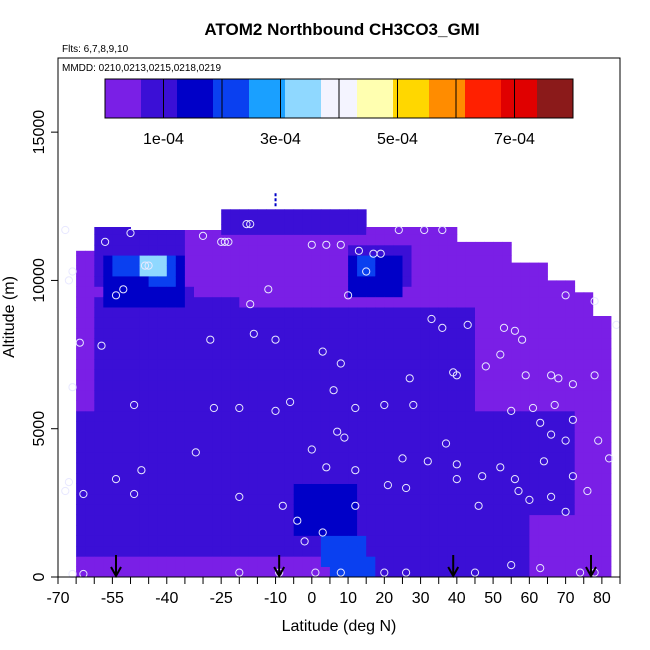  What do you see at coordinates (555, 98) in the screenshot?
I see `colorbar-segment` at bounding box center [555, 98].